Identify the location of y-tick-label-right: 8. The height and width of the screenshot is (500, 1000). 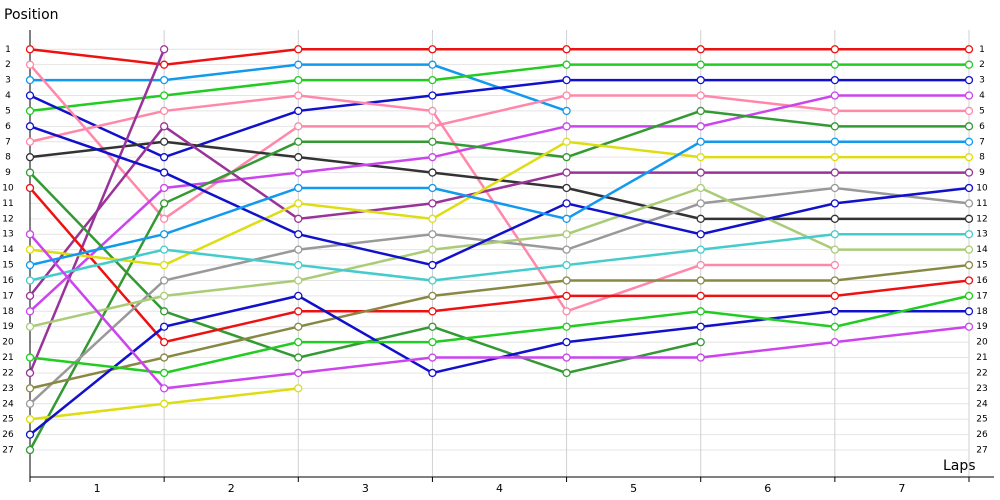
(982, 158).